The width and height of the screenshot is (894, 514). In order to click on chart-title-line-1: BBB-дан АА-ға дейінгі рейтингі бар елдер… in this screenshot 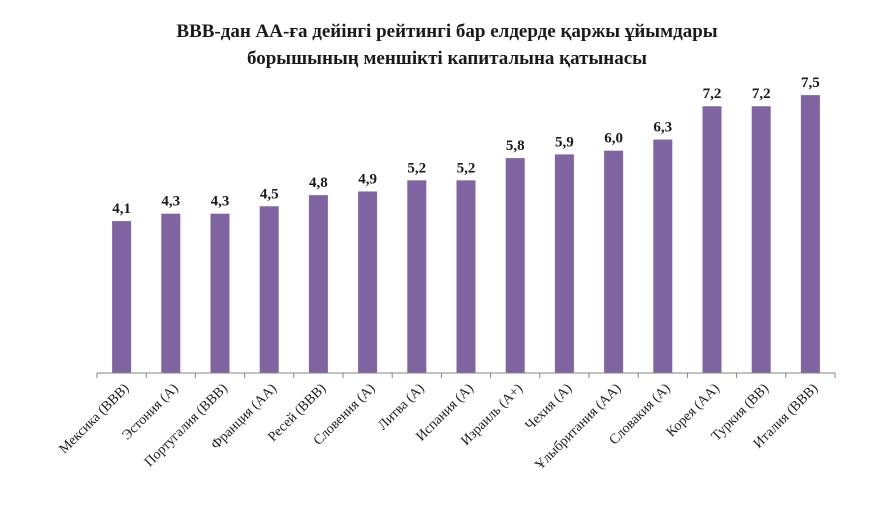, I will do `click(447, 31)`.